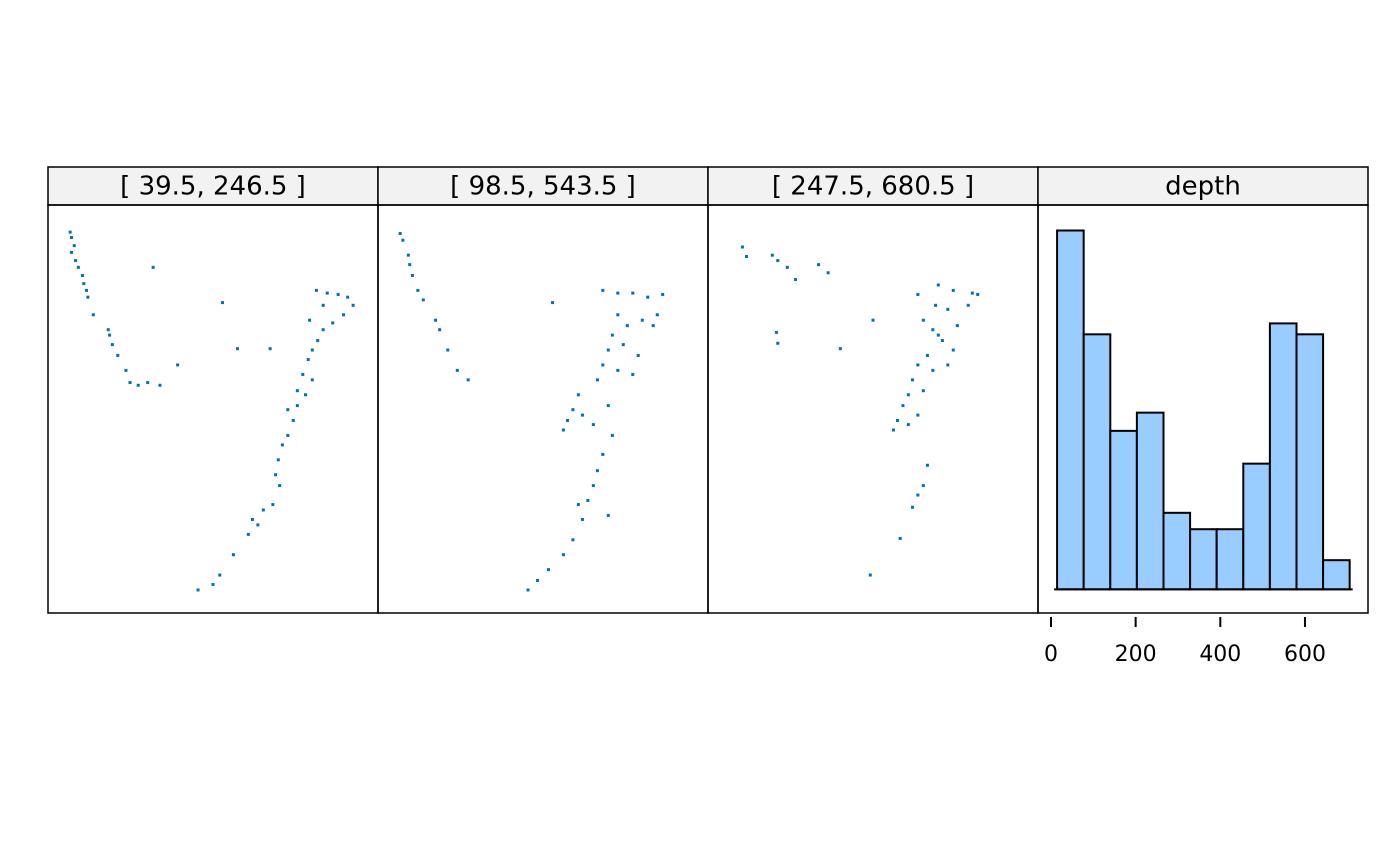 The width and height of the screenshot is (1400, 866). I want to click on strip, so click(213, 186).